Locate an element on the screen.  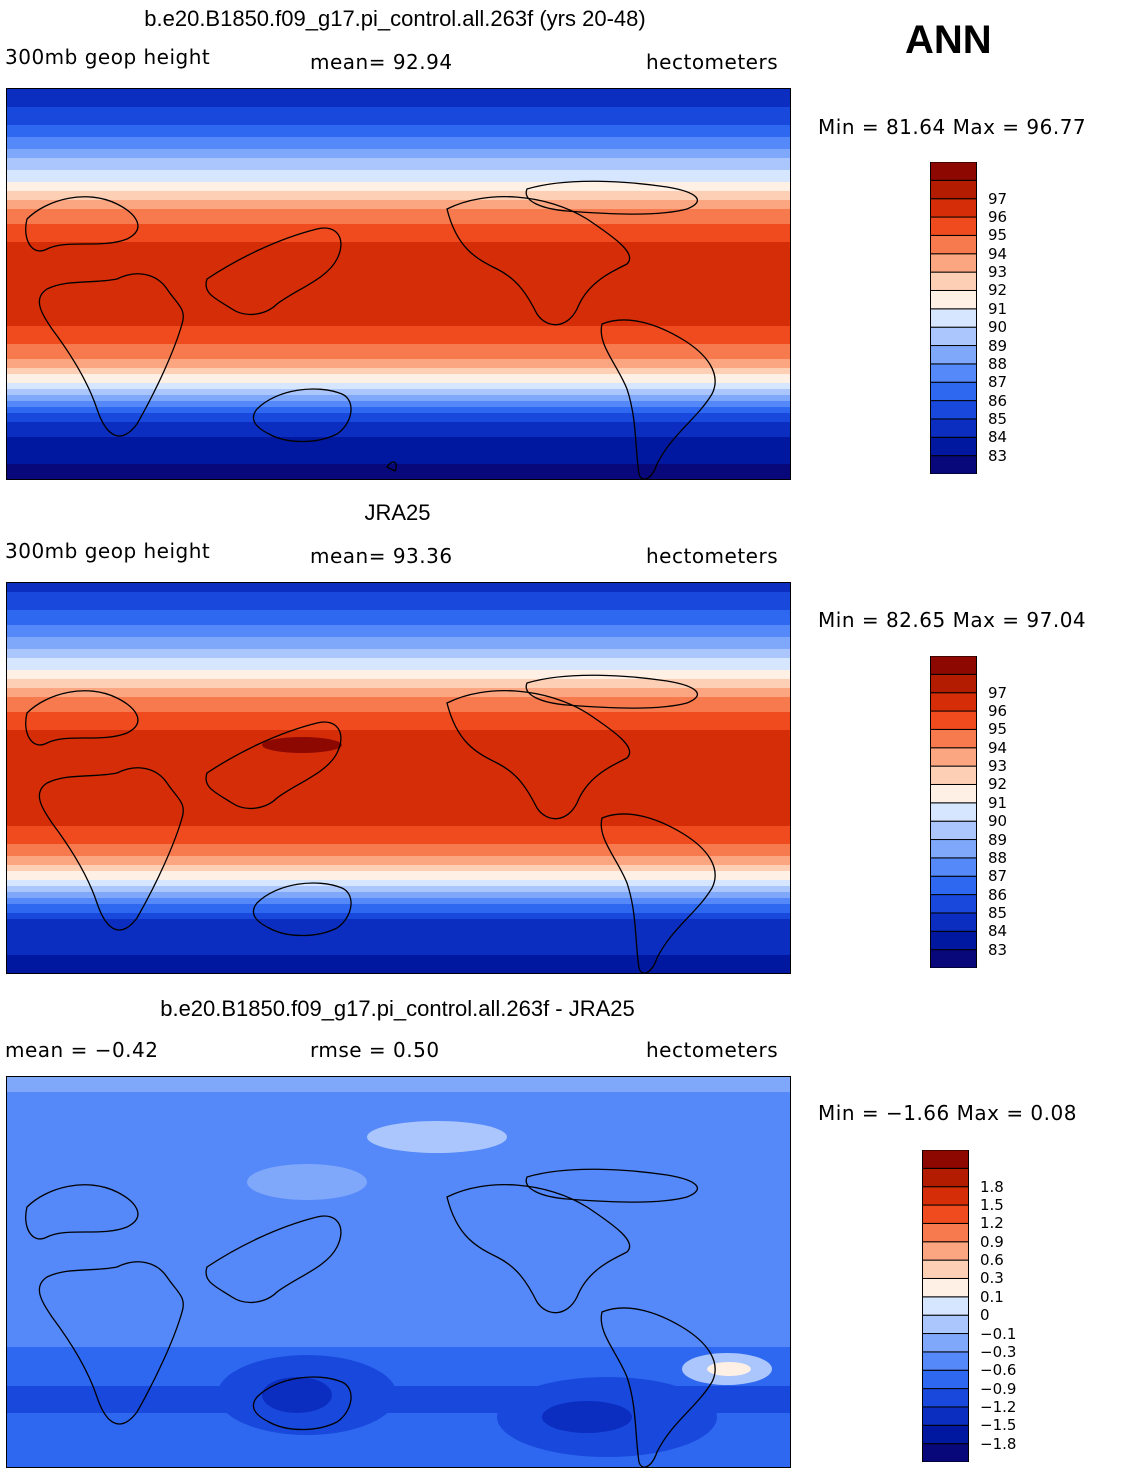
panel1-minmax-label: Min = 81.64 Max = 96.77 is located at coordinates (952, 127).